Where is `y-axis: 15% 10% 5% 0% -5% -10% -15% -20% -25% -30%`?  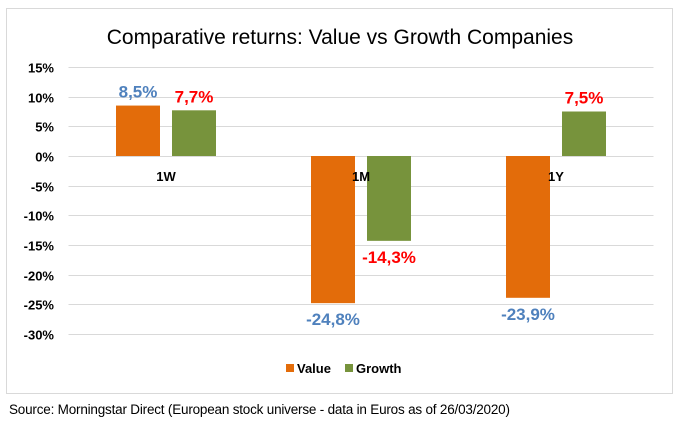
y-axis: 15% 10% 5% 0% -5% -10% -15% -20% -25% -30% is located at coordinates (39, 202).